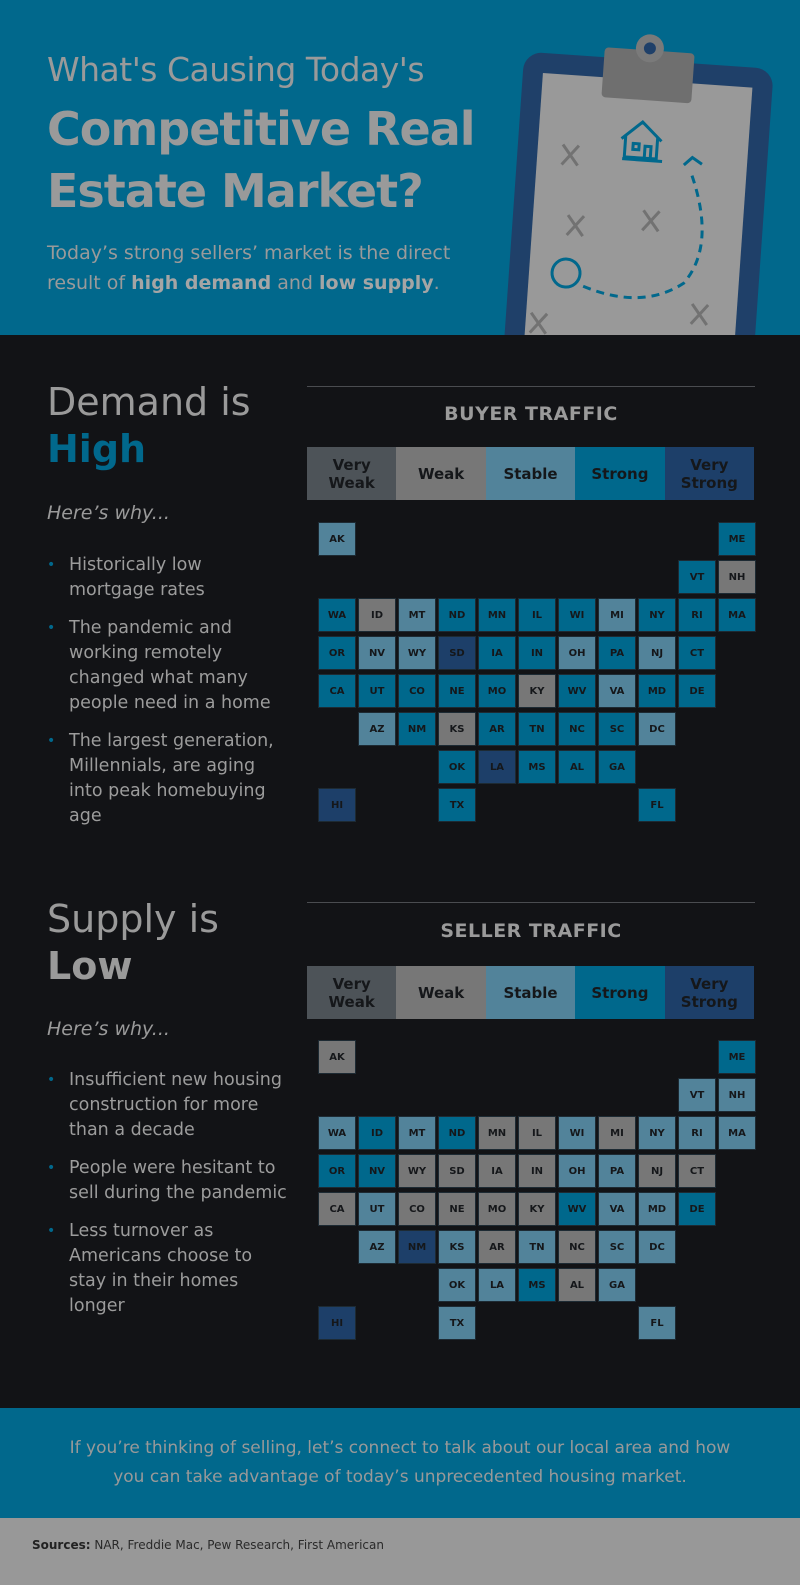 Image resolution: width=800 pixels, height=1585 pixels. I want to click on title-line-2: Competitive Real, so click(261, 129).